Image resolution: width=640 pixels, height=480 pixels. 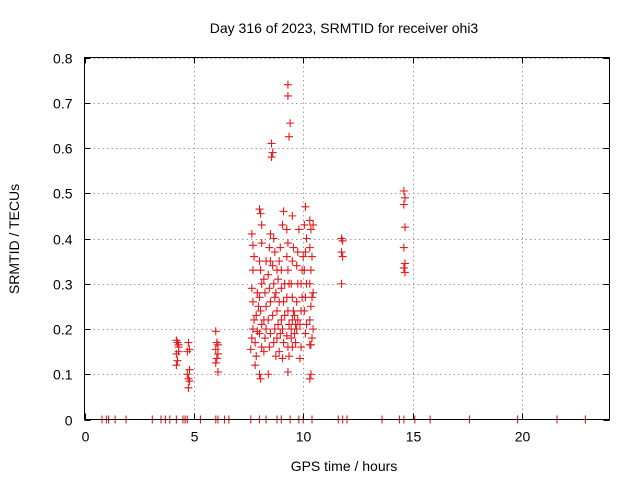 What do you see at coordinates (63, 330) in the screenshot?
I see `y-tick-label: 0.2` at bounding box center [63, 330].